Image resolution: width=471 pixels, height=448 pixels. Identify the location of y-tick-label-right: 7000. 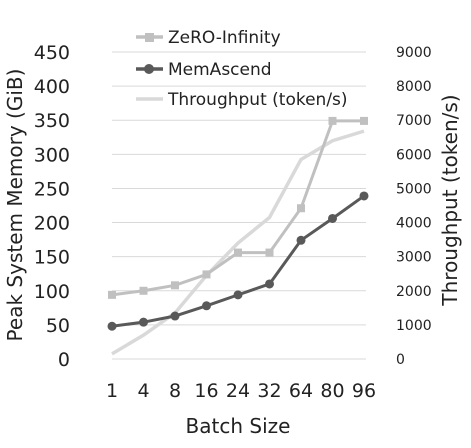
(414, 121).